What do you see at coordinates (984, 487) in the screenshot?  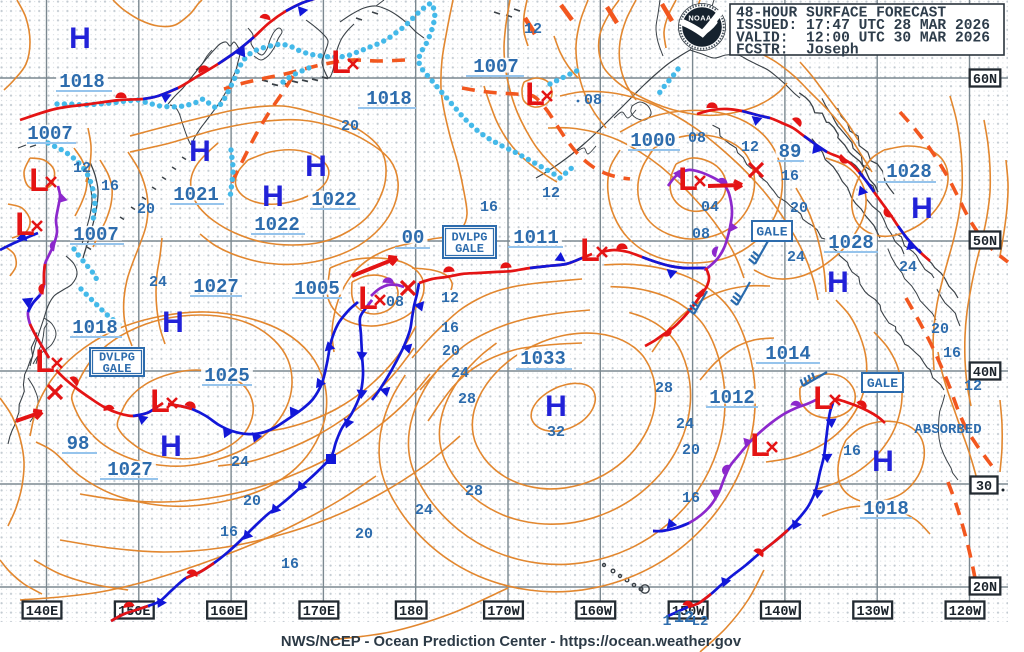 I see `svg-text: 30` at bounding box center [984, 487].